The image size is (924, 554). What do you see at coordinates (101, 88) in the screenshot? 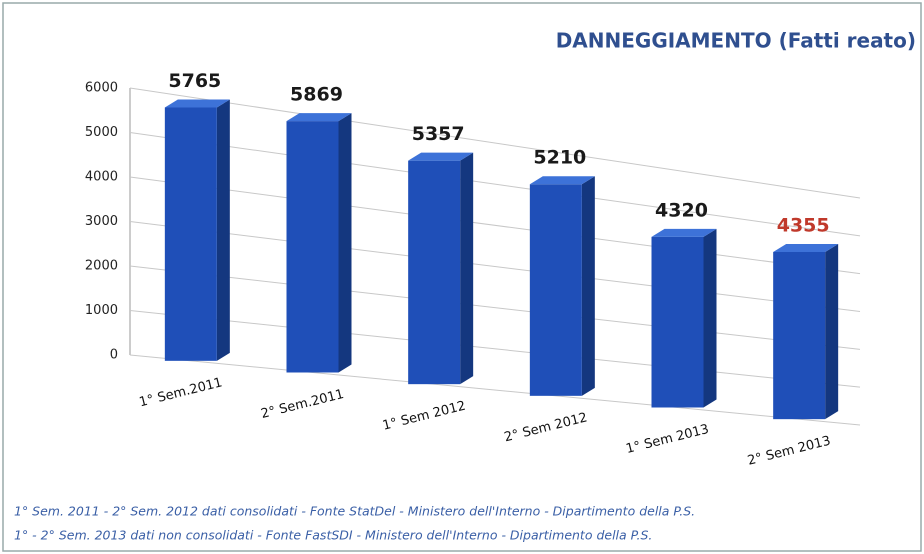
I see `y-tick-label: 6000` at bounding box center [101, 88].